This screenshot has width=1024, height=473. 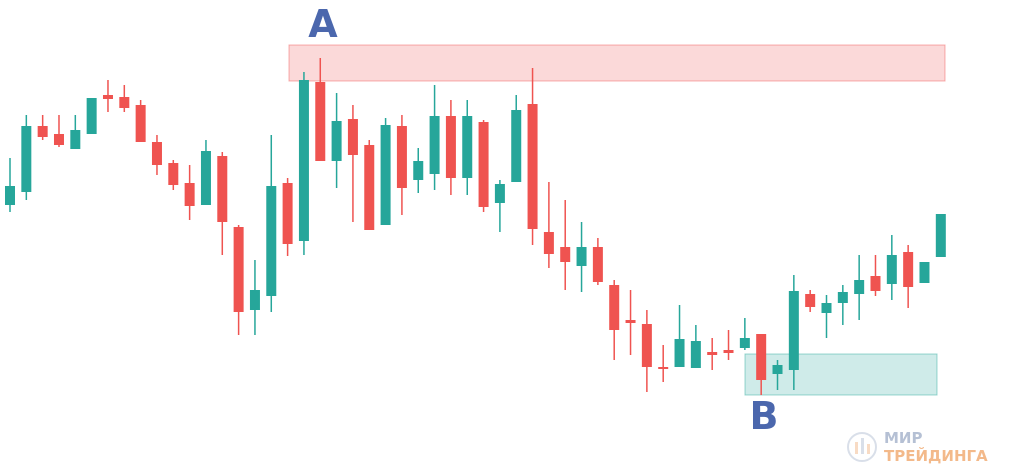 What do you see at coordinates (764, 416) in the screenshot?
I see `zone-label: B` at bounding box center [764, 416].